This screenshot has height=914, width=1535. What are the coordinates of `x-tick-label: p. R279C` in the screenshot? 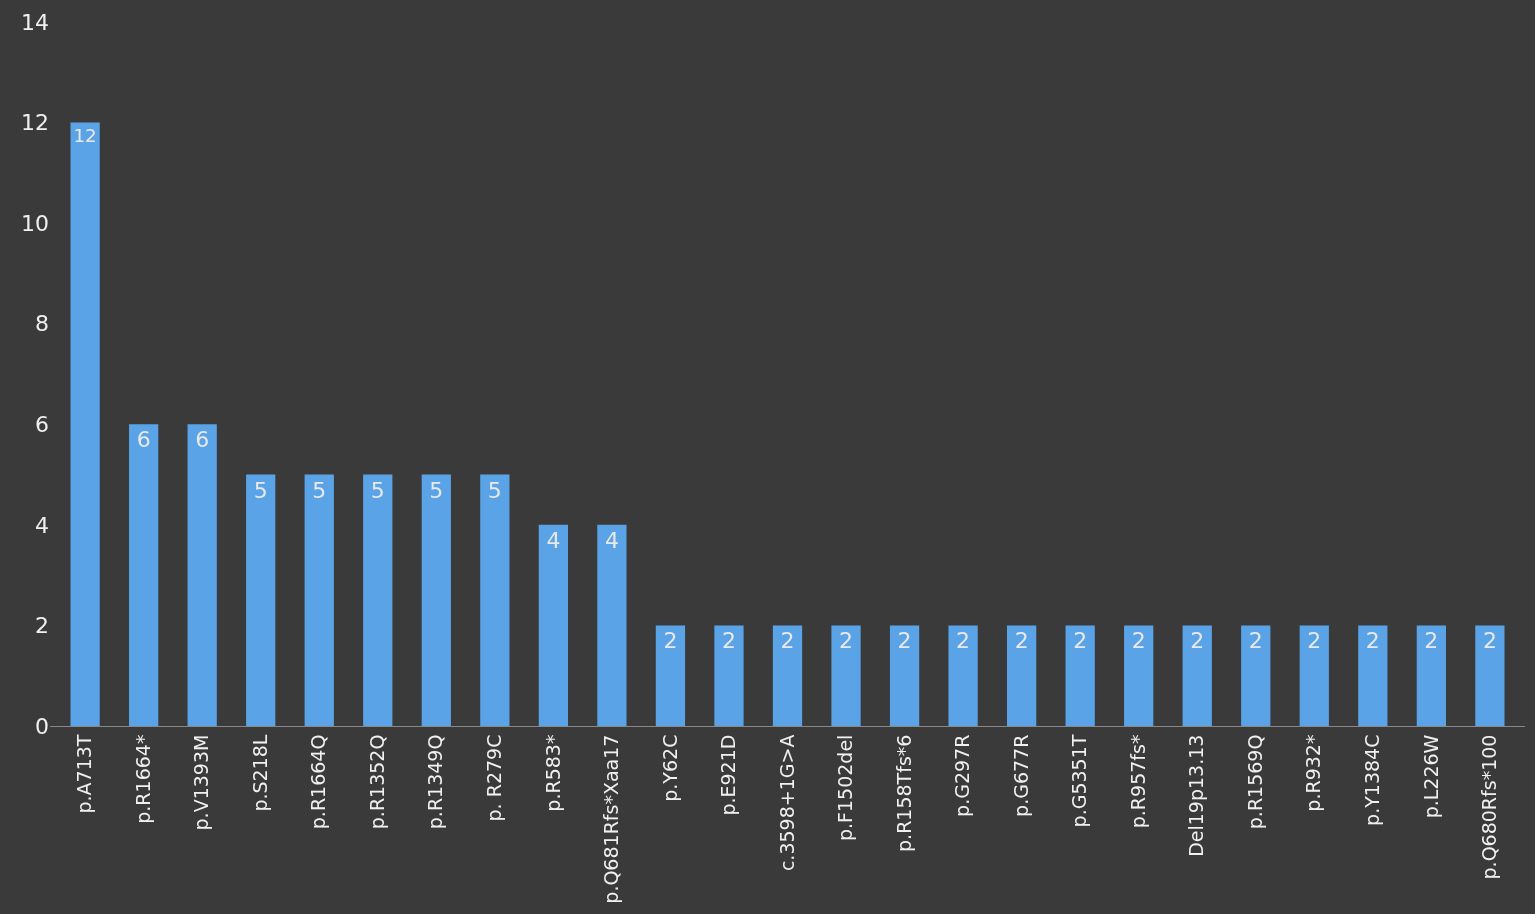 It's located at (494, 778).